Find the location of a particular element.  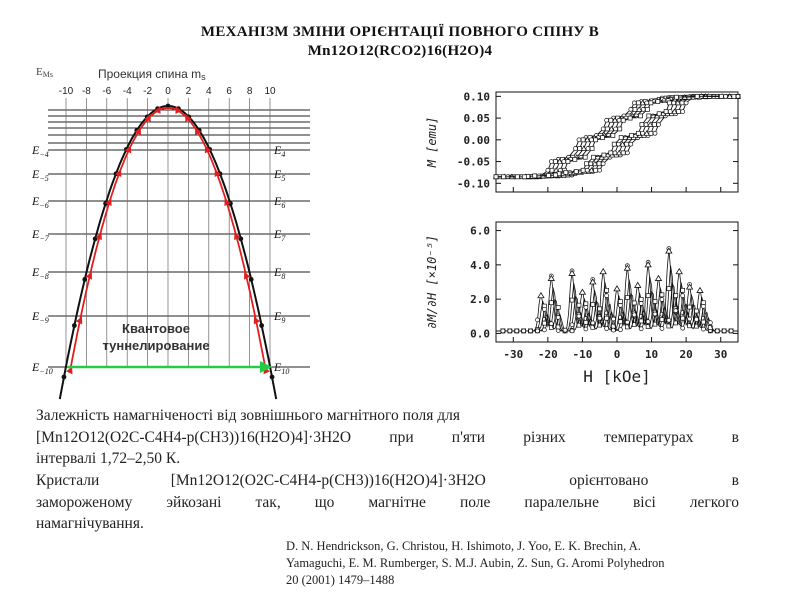

spin-tick-label: 10 is located at coordinates (270, 91).